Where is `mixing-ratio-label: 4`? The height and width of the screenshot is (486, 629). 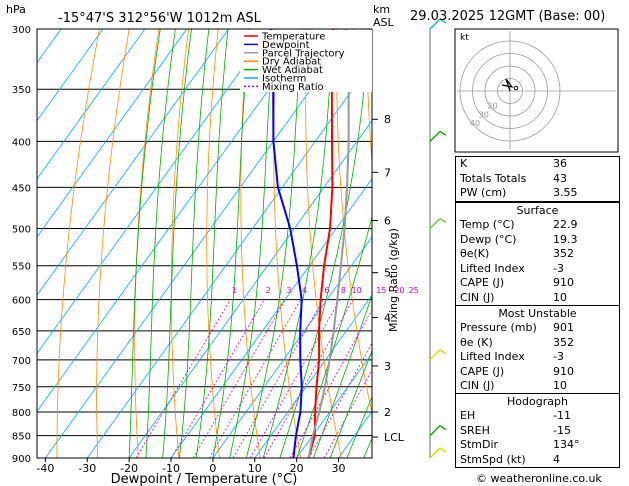 mixing-ratio-label: 4 is located at coordinates (304, 290).